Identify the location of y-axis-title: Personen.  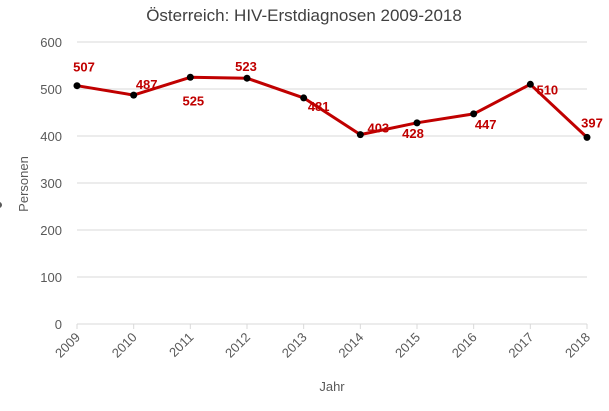
(23, 184).